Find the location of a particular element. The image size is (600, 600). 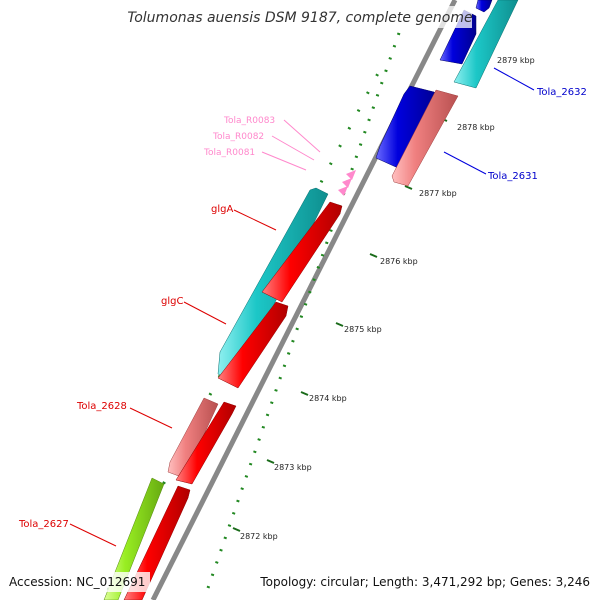

label-tola-r0082: Tola_R0082 is located at coordinates (238, 137).